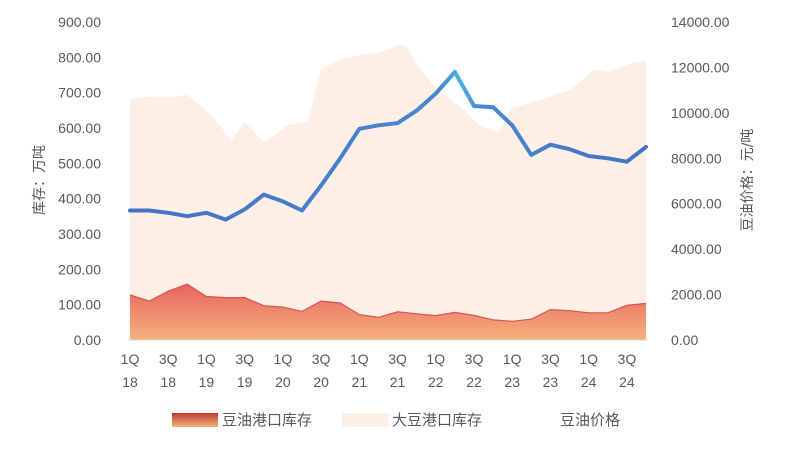 The height and width of the screenshot is (450, 792). Describe the element at coordinates (79, 128) in the screenshot. I see `left-axis-tick-label: 600.00` at that location.